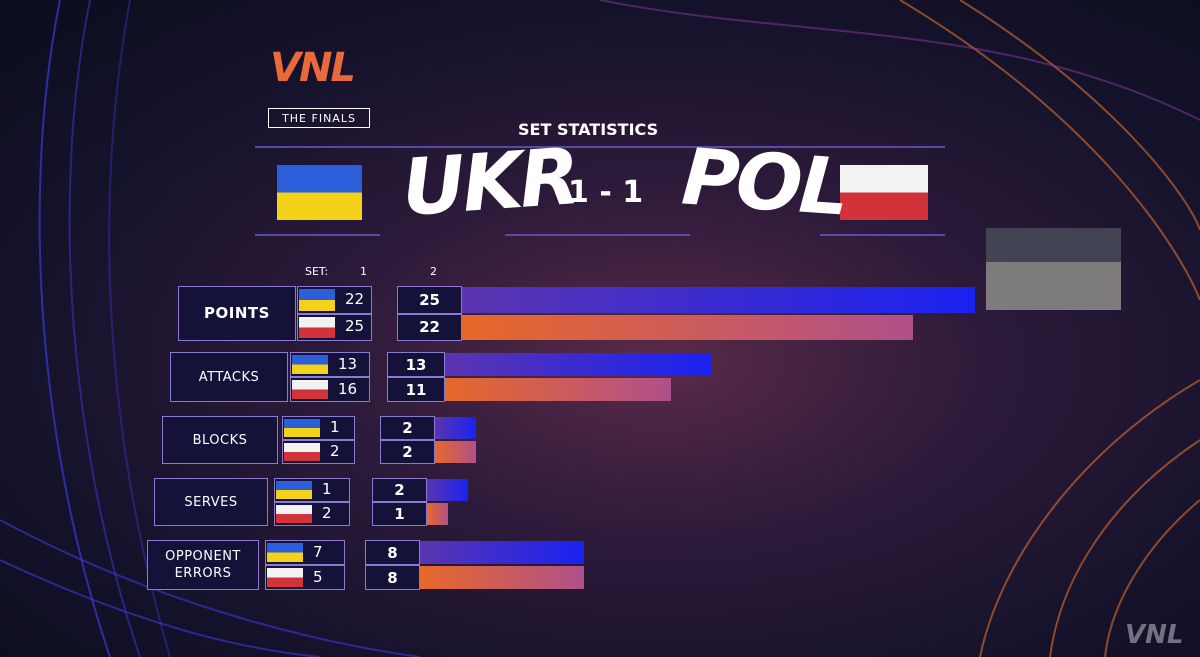 The height and width of the screenshot is (657, 1200). I want to click on stat-label: SERVES, so click(211, 502).